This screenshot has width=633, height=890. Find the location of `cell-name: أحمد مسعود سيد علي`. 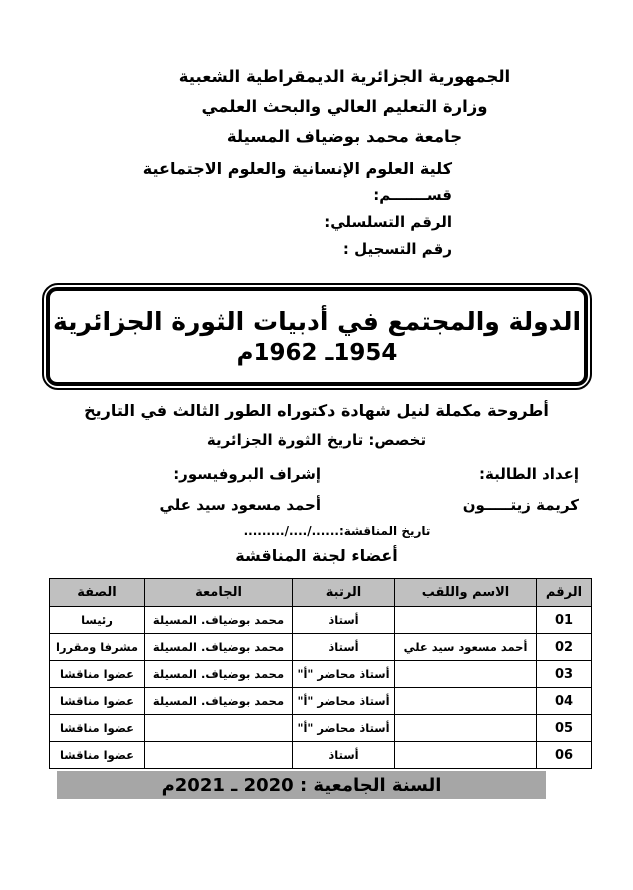

cell-name: أحمد مسعود سيد علي is located at coordinates (465, 647).